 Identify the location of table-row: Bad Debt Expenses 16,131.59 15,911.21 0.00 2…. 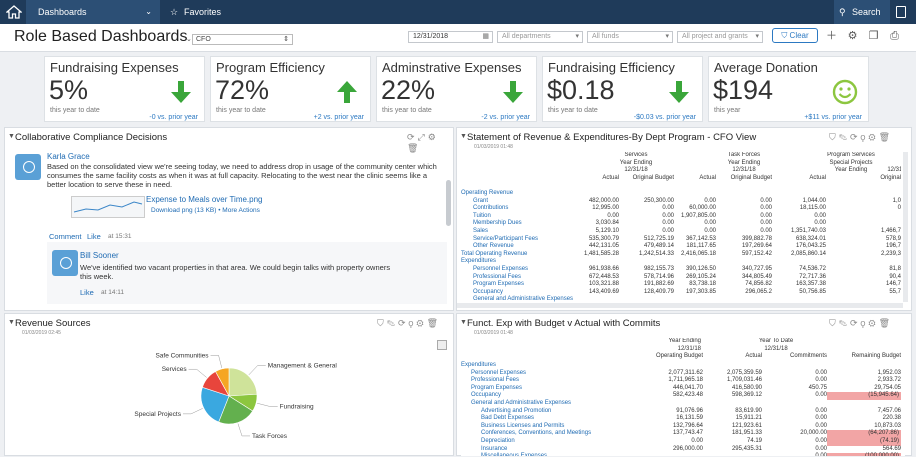
(683, 419).